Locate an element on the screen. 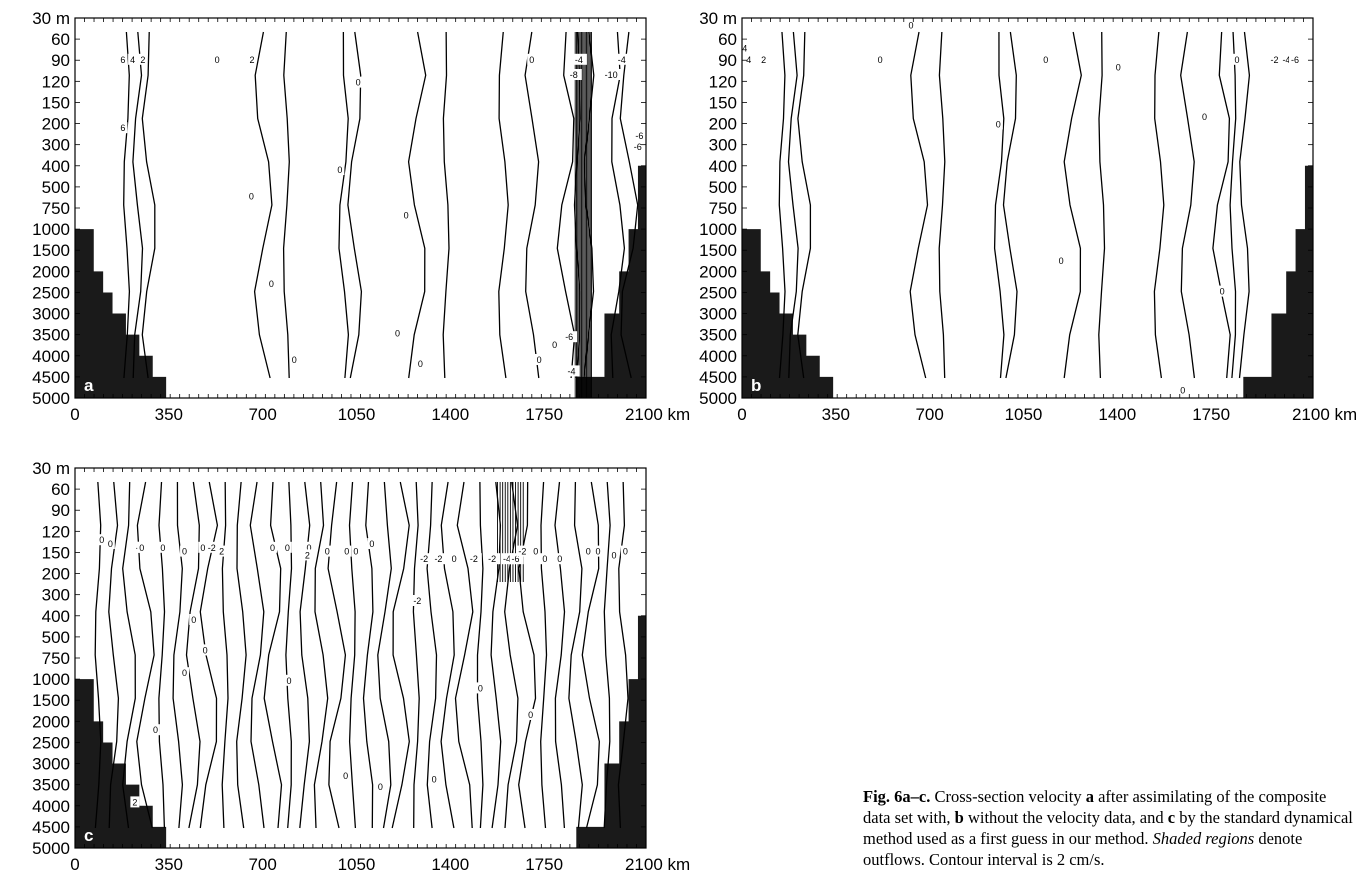 The width and height of the screenshot is (1356, 885). y-tick-label: 2000 is located at coordinates (718, 271).